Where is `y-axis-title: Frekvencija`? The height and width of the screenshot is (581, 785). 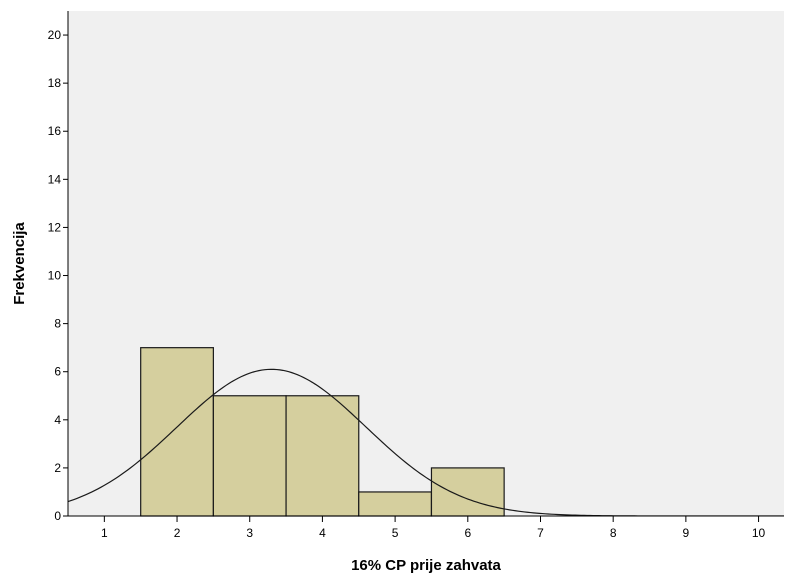 y-axis-title: Frekvencija is located at coordinates (19, 263).